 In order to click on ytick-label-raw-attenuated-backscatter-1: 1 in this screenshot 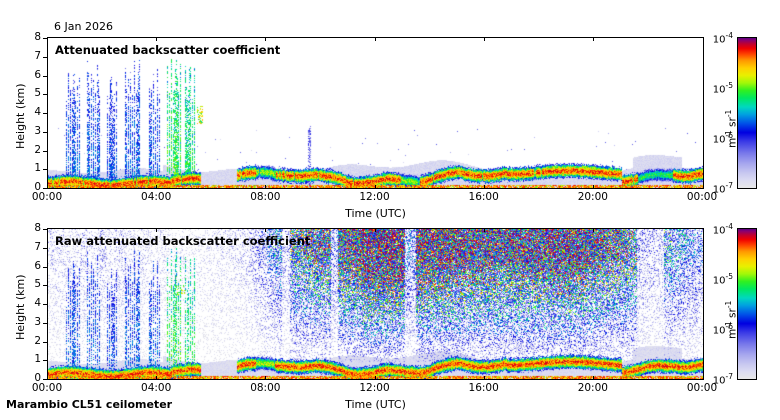, I will do `click(37, 359)`.